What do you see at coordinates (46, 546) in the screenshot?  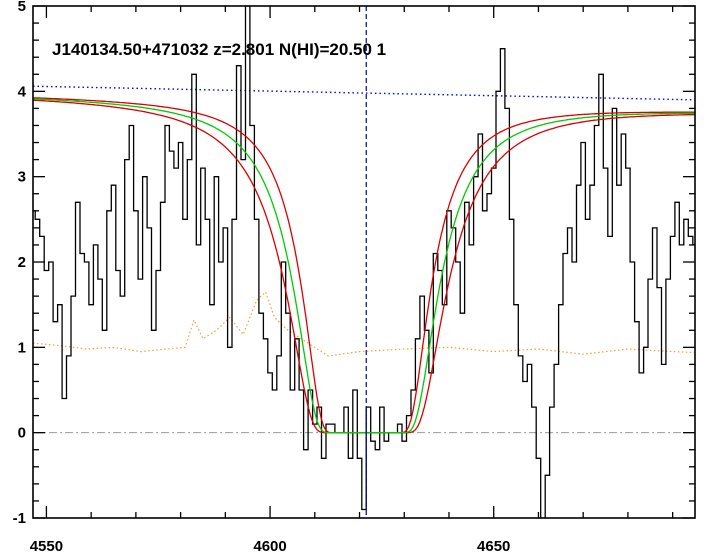 I see `x-tick-label: 4550` at bounding box center [46, 546].